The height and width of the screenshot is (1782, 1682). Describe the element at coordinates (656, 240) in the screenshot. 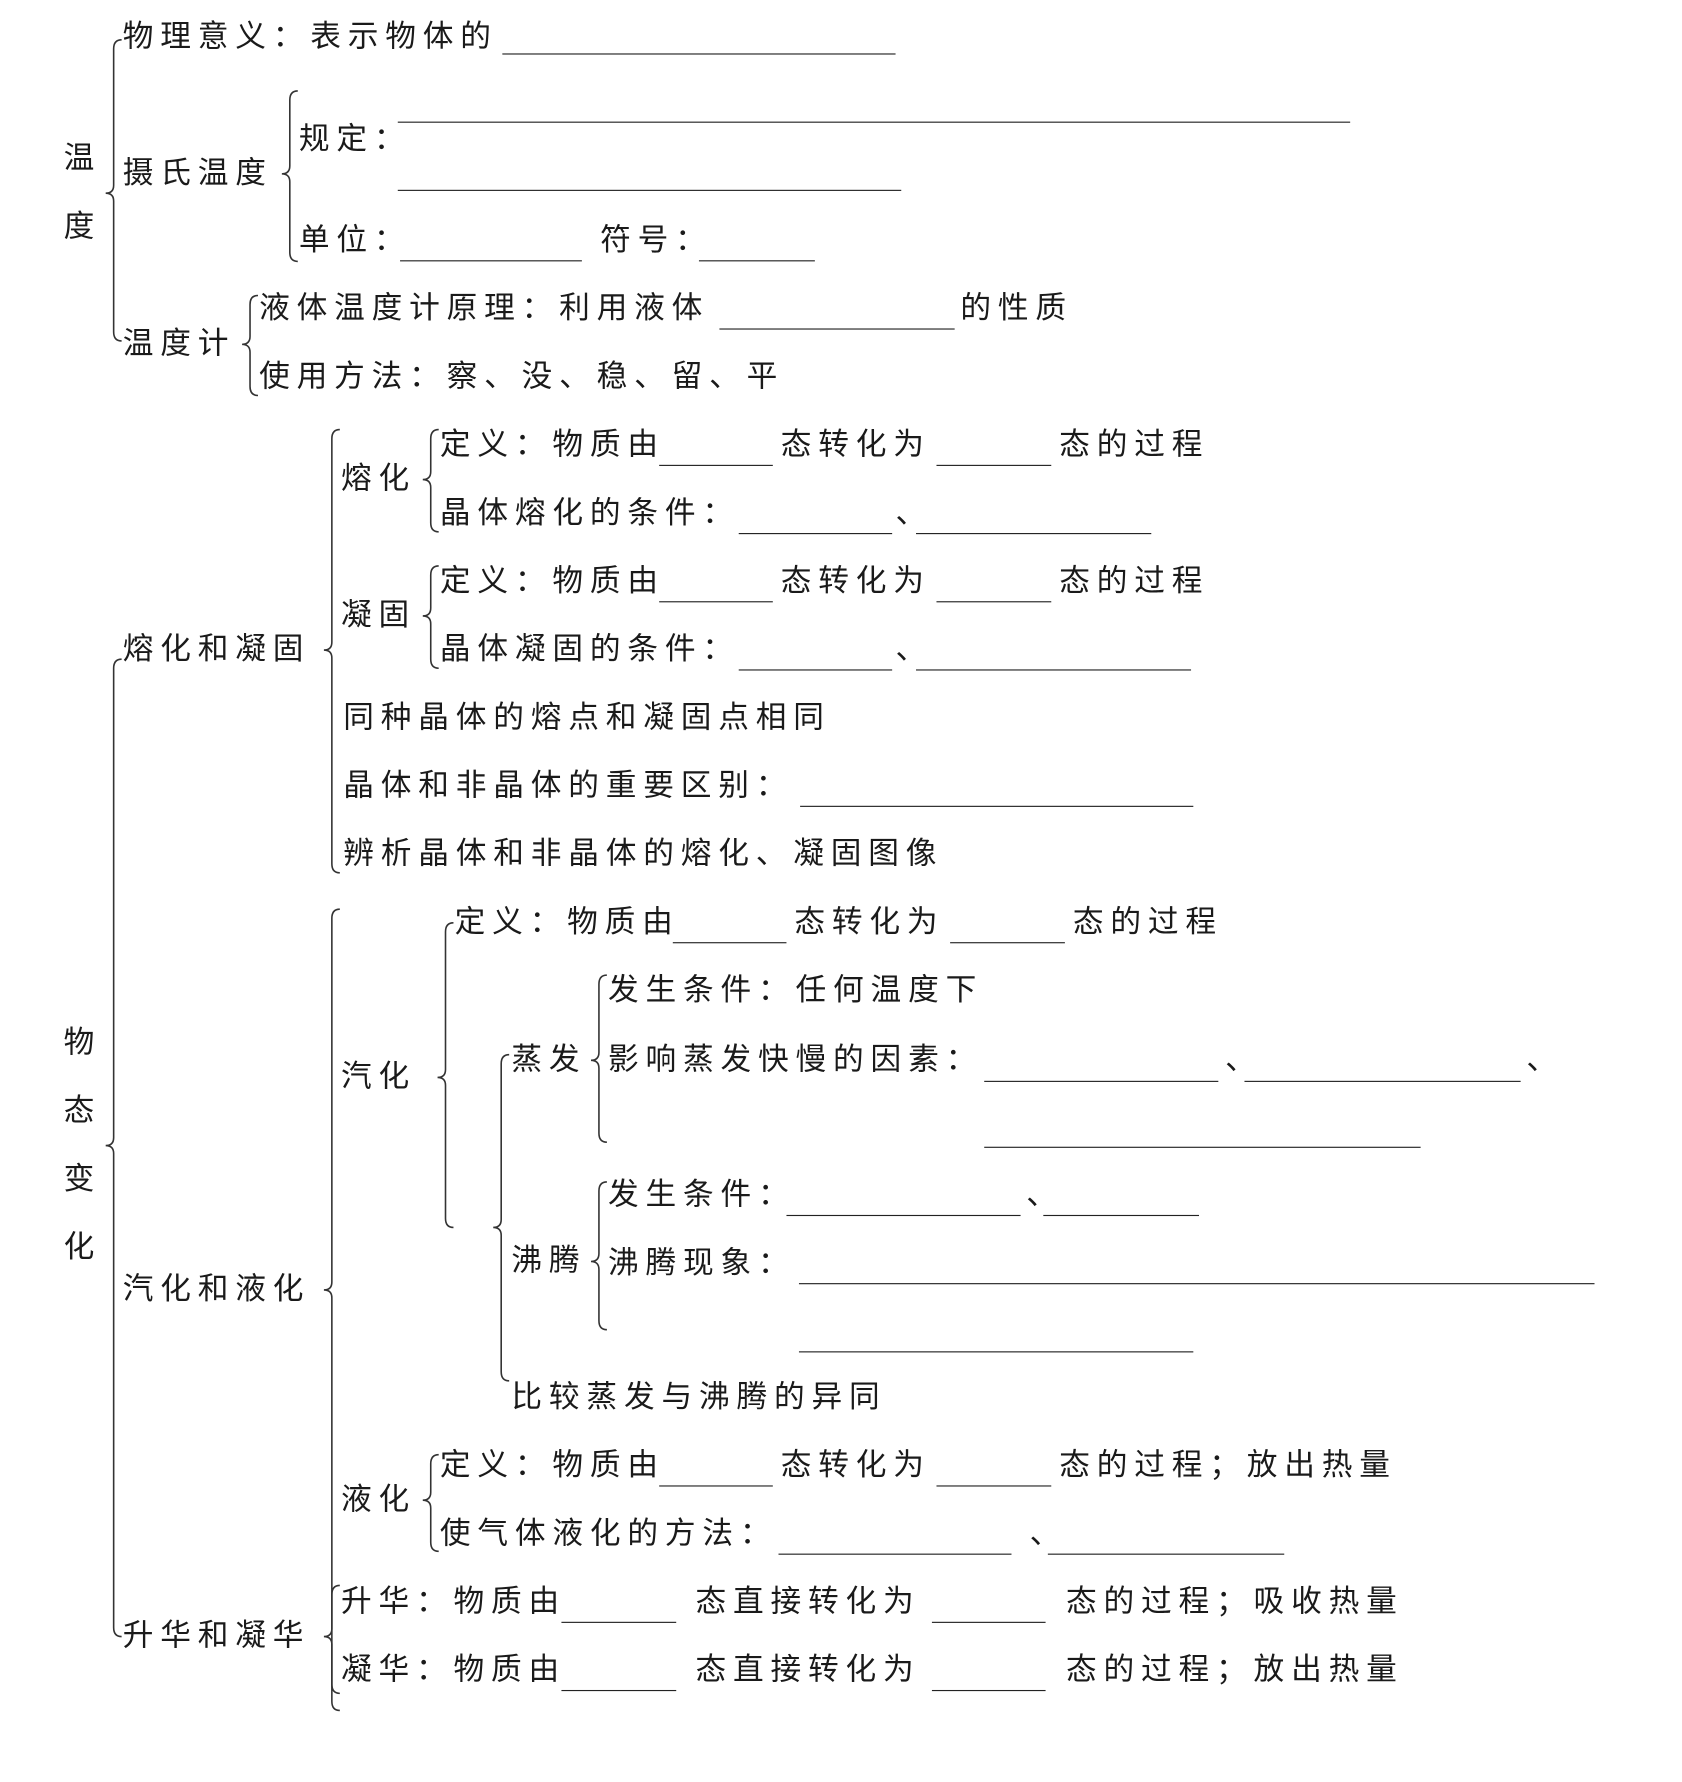

I see `celsius-symbol-label: 符号：` at that location.